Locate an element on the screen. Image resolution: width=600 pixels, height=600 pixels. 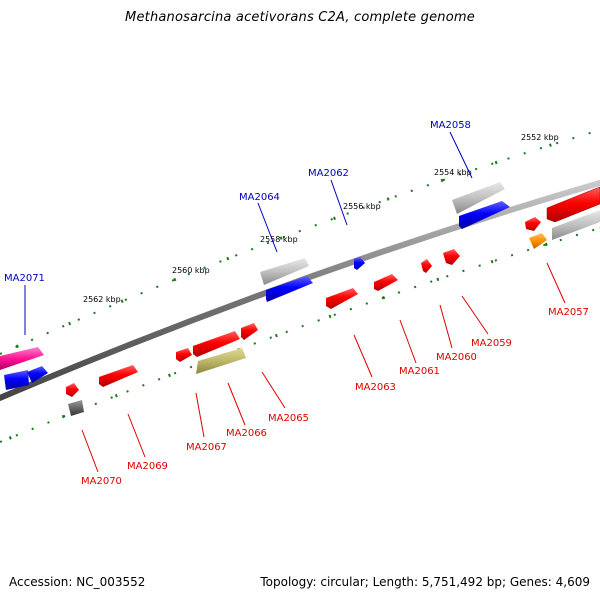
kbp-label: 2558 kbp is located at coordinates (279, 239).